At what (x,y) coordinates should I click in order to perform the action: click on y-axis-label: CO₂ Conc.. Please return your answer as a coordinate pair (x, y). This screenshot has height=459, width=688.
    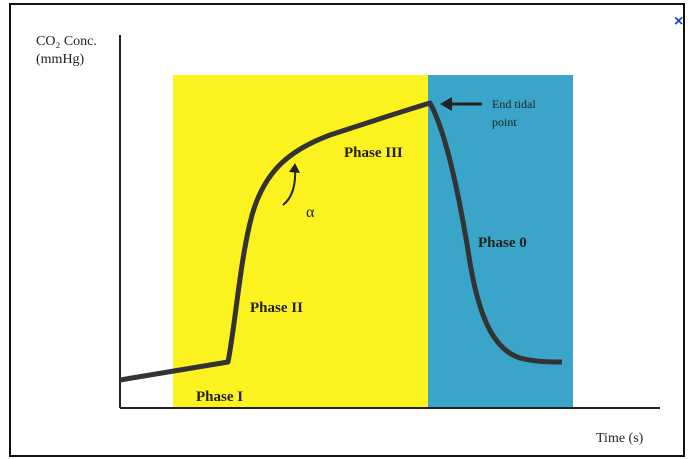
    Looking at the image, I should click on (66, 41).